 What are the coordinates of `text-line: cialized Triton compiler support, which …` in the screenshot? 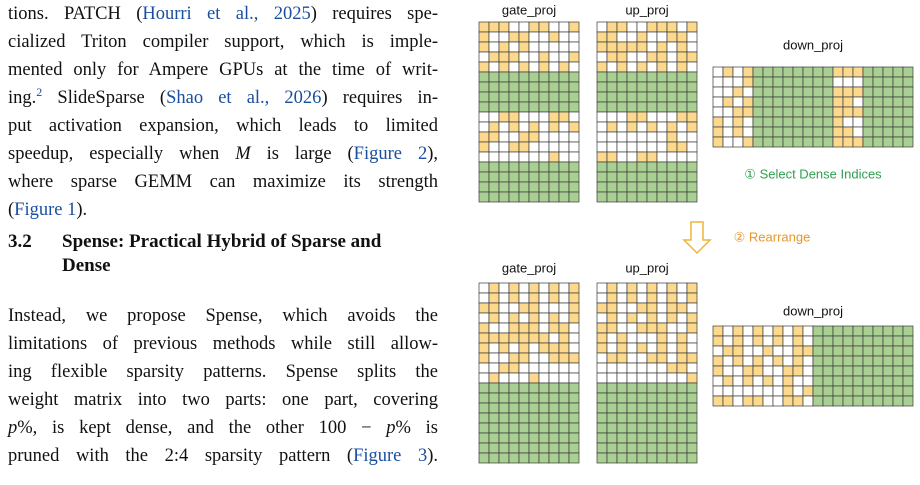 It's located at (223, 42).